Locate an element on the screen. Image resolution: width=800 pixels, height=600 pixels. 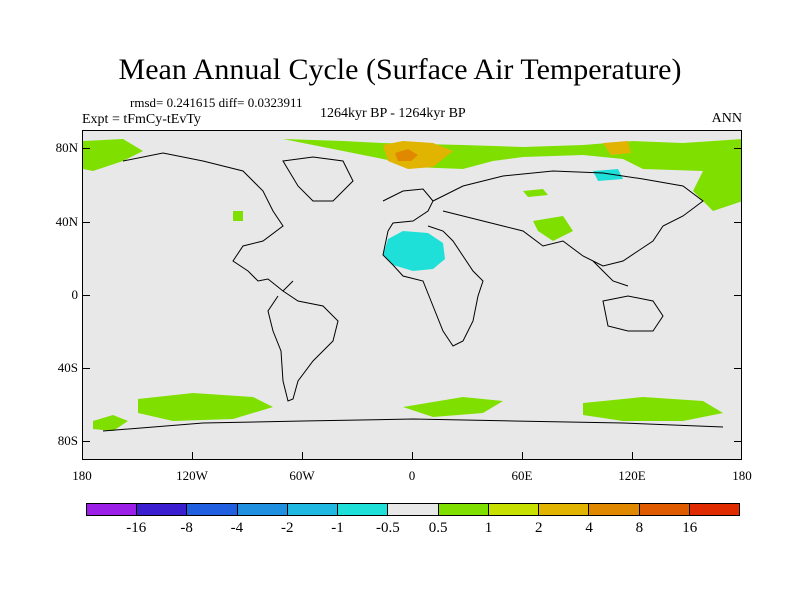
colorbar-label: 1 is located at coordinates (488, 528).